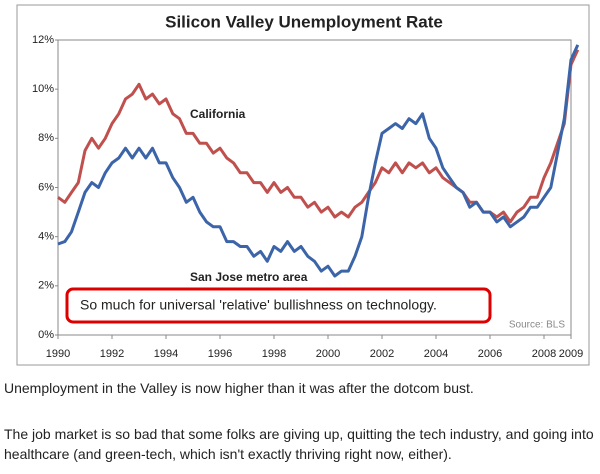  I want to click on y-tick-label: 2%, so click(46, 286).